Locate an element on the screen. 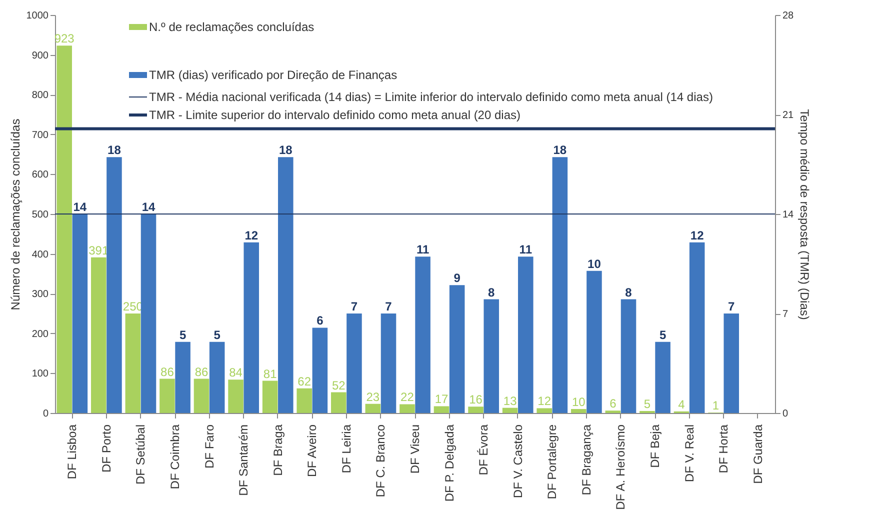 This screenshot has height=522, width=871. y-tick-label: 400 is located at coordinates (40, 254).